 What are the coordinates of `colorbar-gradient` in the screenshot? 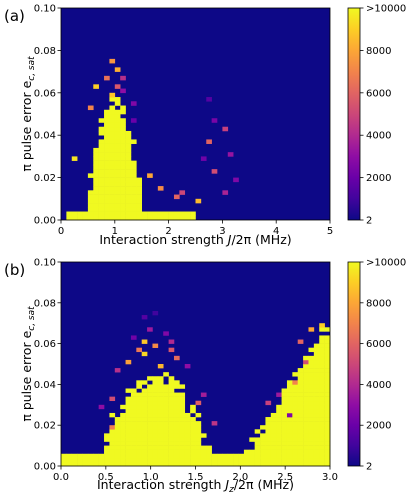 It's located at (354, 364).